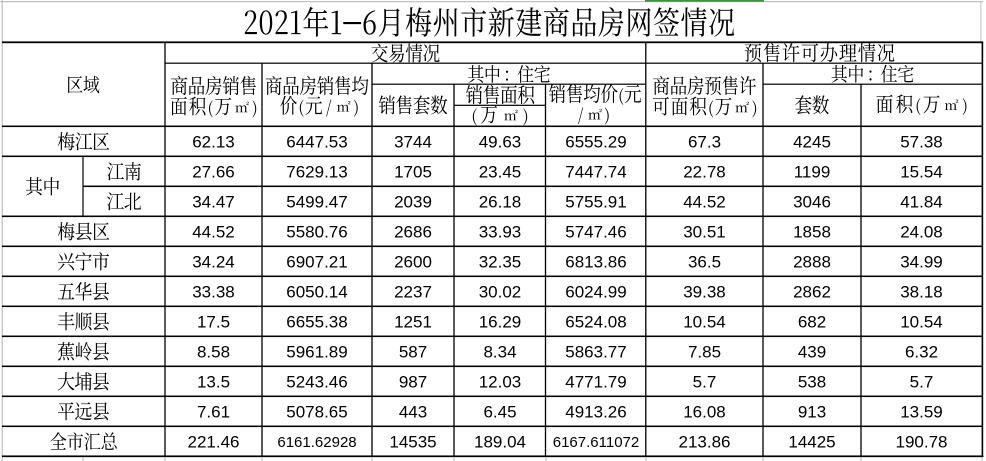 The width and height of the screenshot is (986, 461). I want to click on svg-text: 538, so click(812, 382).